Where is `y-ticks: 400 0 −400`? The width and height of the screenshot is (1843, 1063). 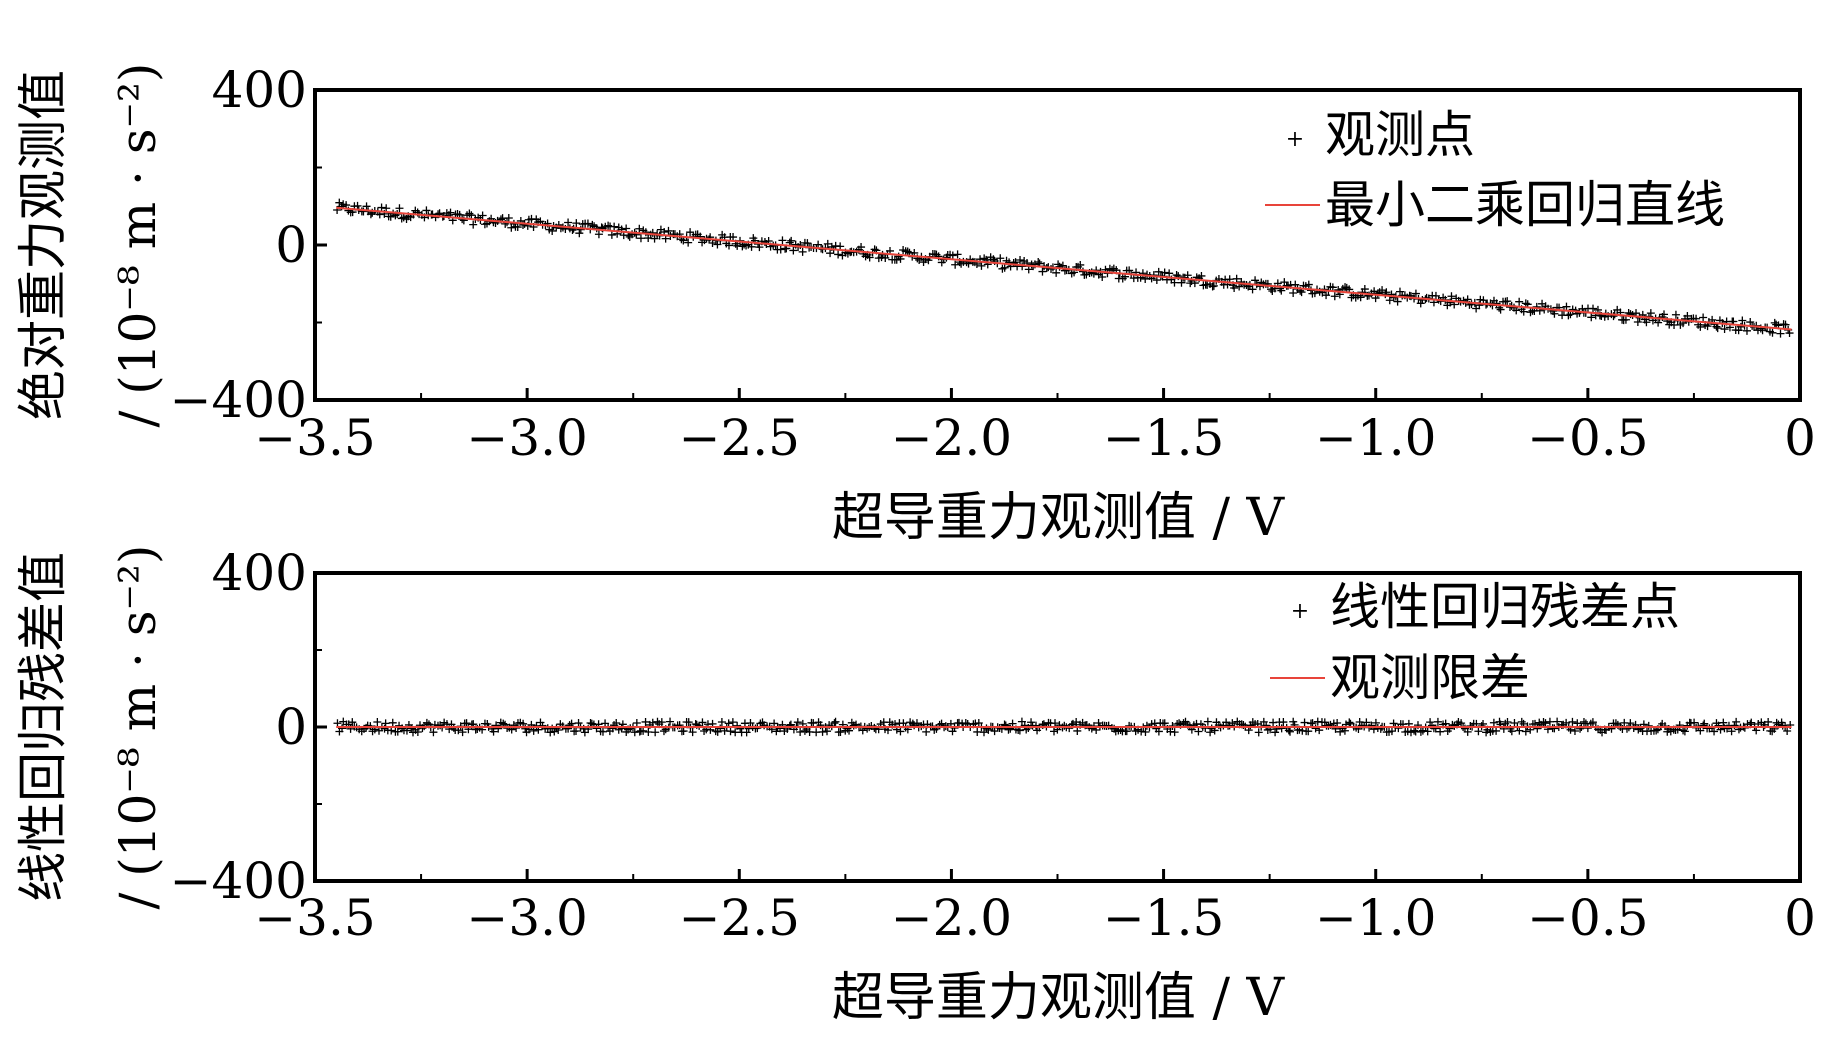 y-ticks: 400 0 −400 is located at coordinates (248, 727).